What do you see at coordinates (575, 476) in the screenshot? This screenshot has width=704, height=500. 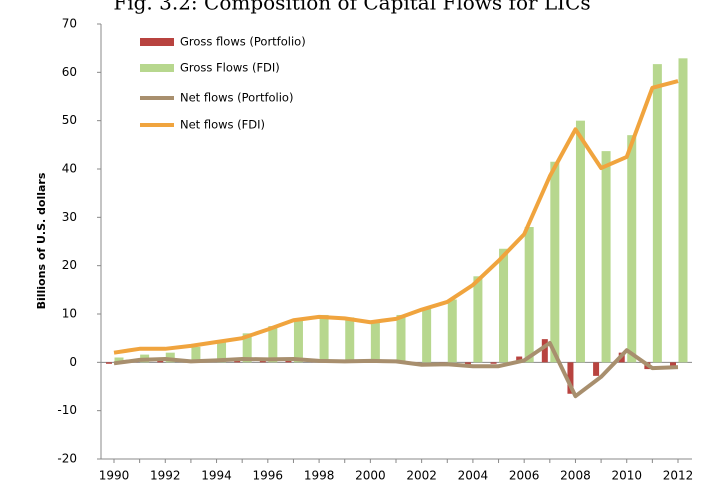 I see `x-tick-label: 2008` at bounding box center [575, 476].